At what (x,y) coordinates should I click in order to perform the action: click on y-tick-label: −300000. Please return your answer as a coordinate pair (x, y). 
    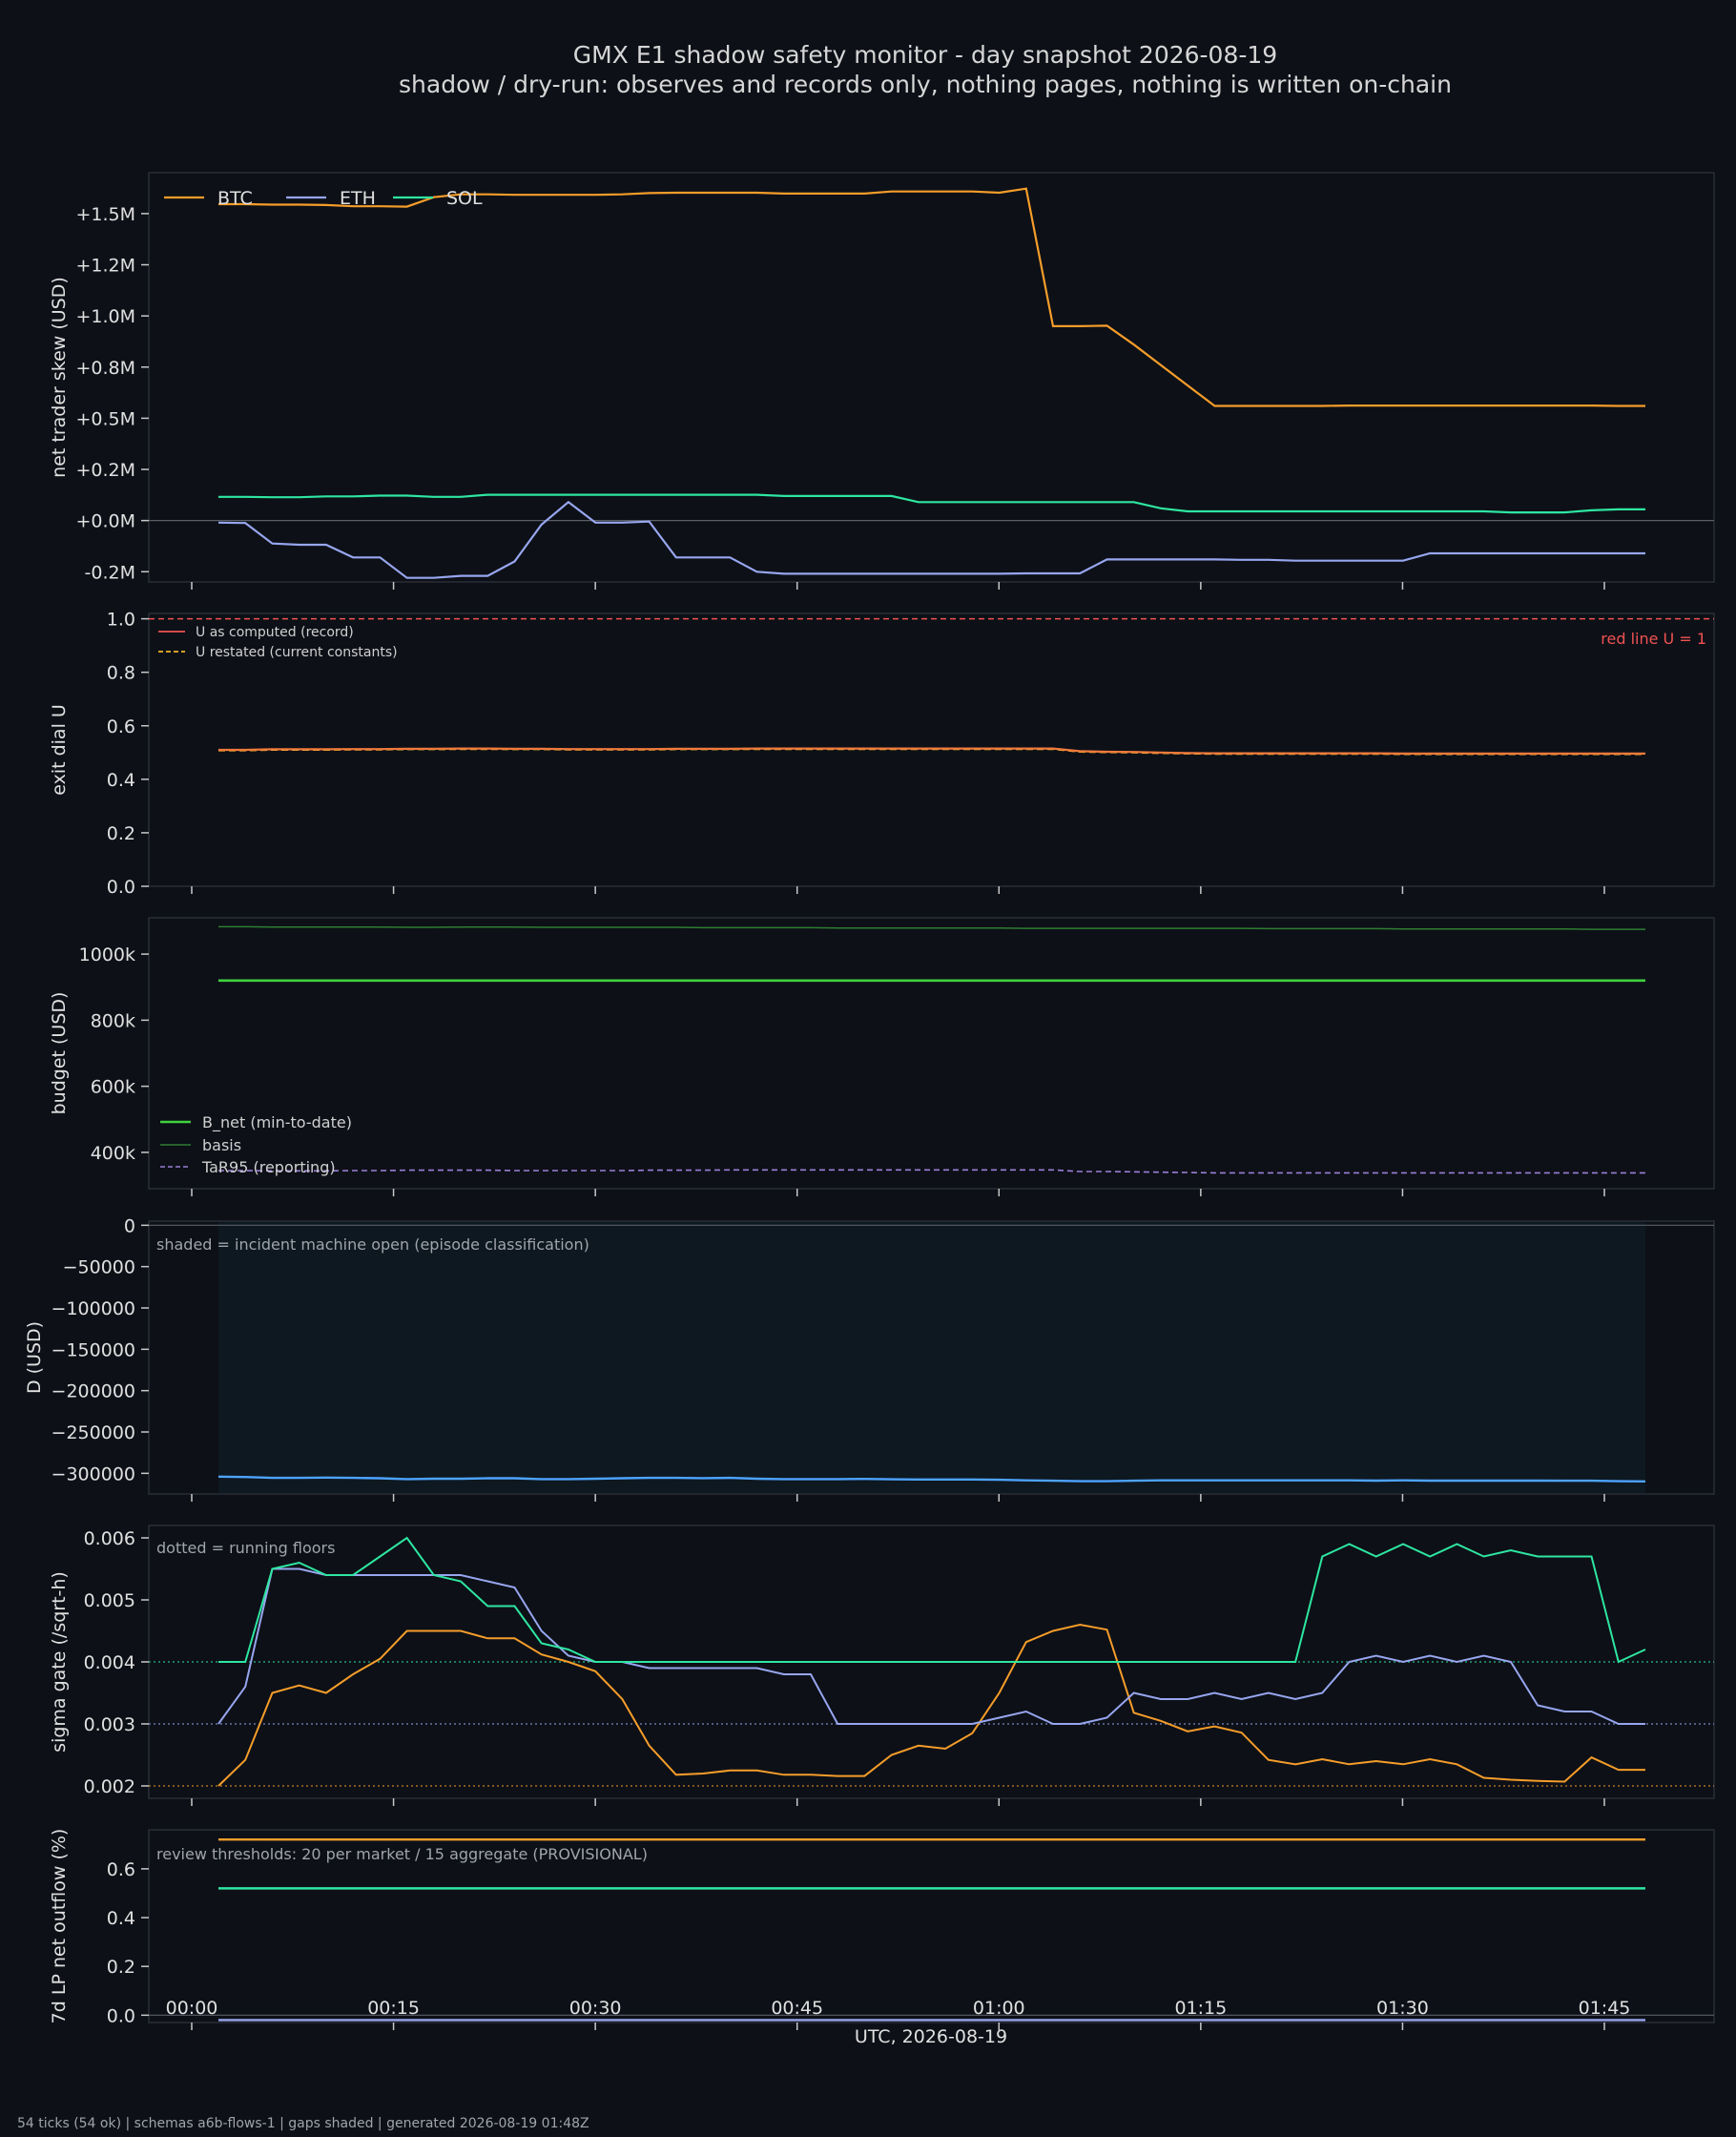
    Looking at the image, I should click on (93, 1473).